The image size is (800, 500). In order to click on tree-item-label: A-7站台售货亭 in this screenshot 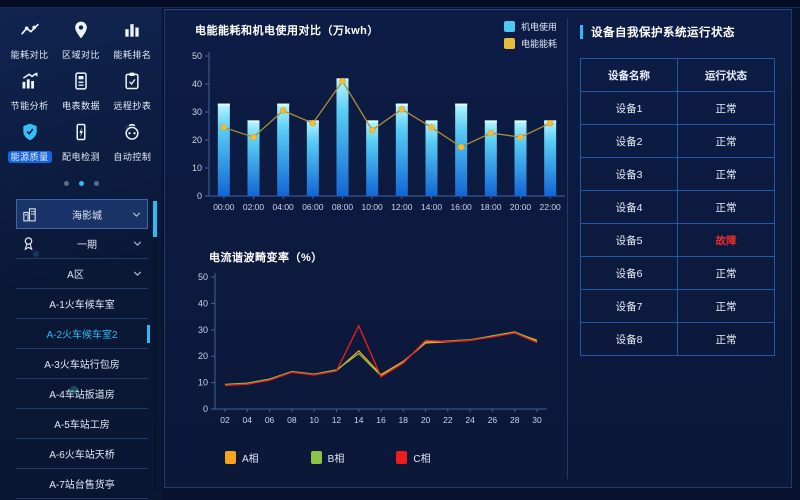, I will do `click(82, 485)`.